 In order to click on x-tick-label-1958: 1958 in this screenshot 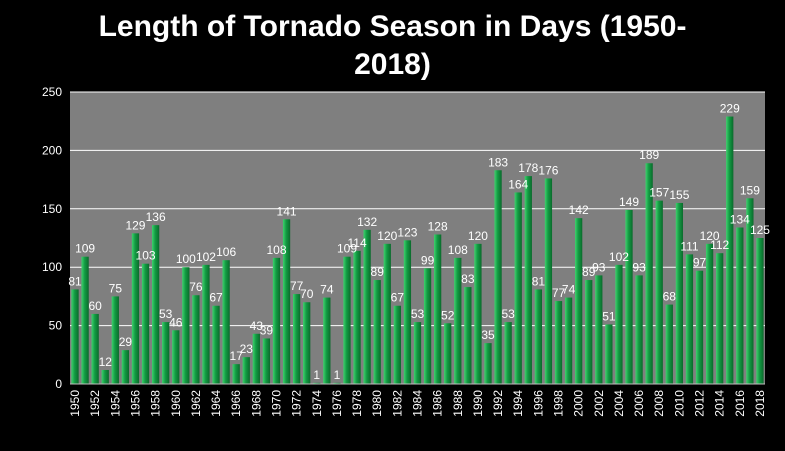, I will do `click(156, 403)`.